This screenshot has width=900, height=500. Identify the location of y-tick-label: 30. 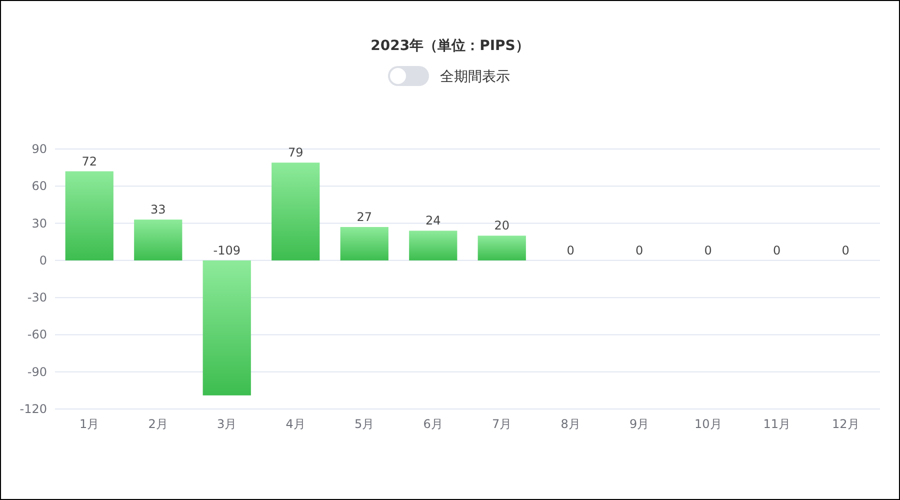
(39, 223).